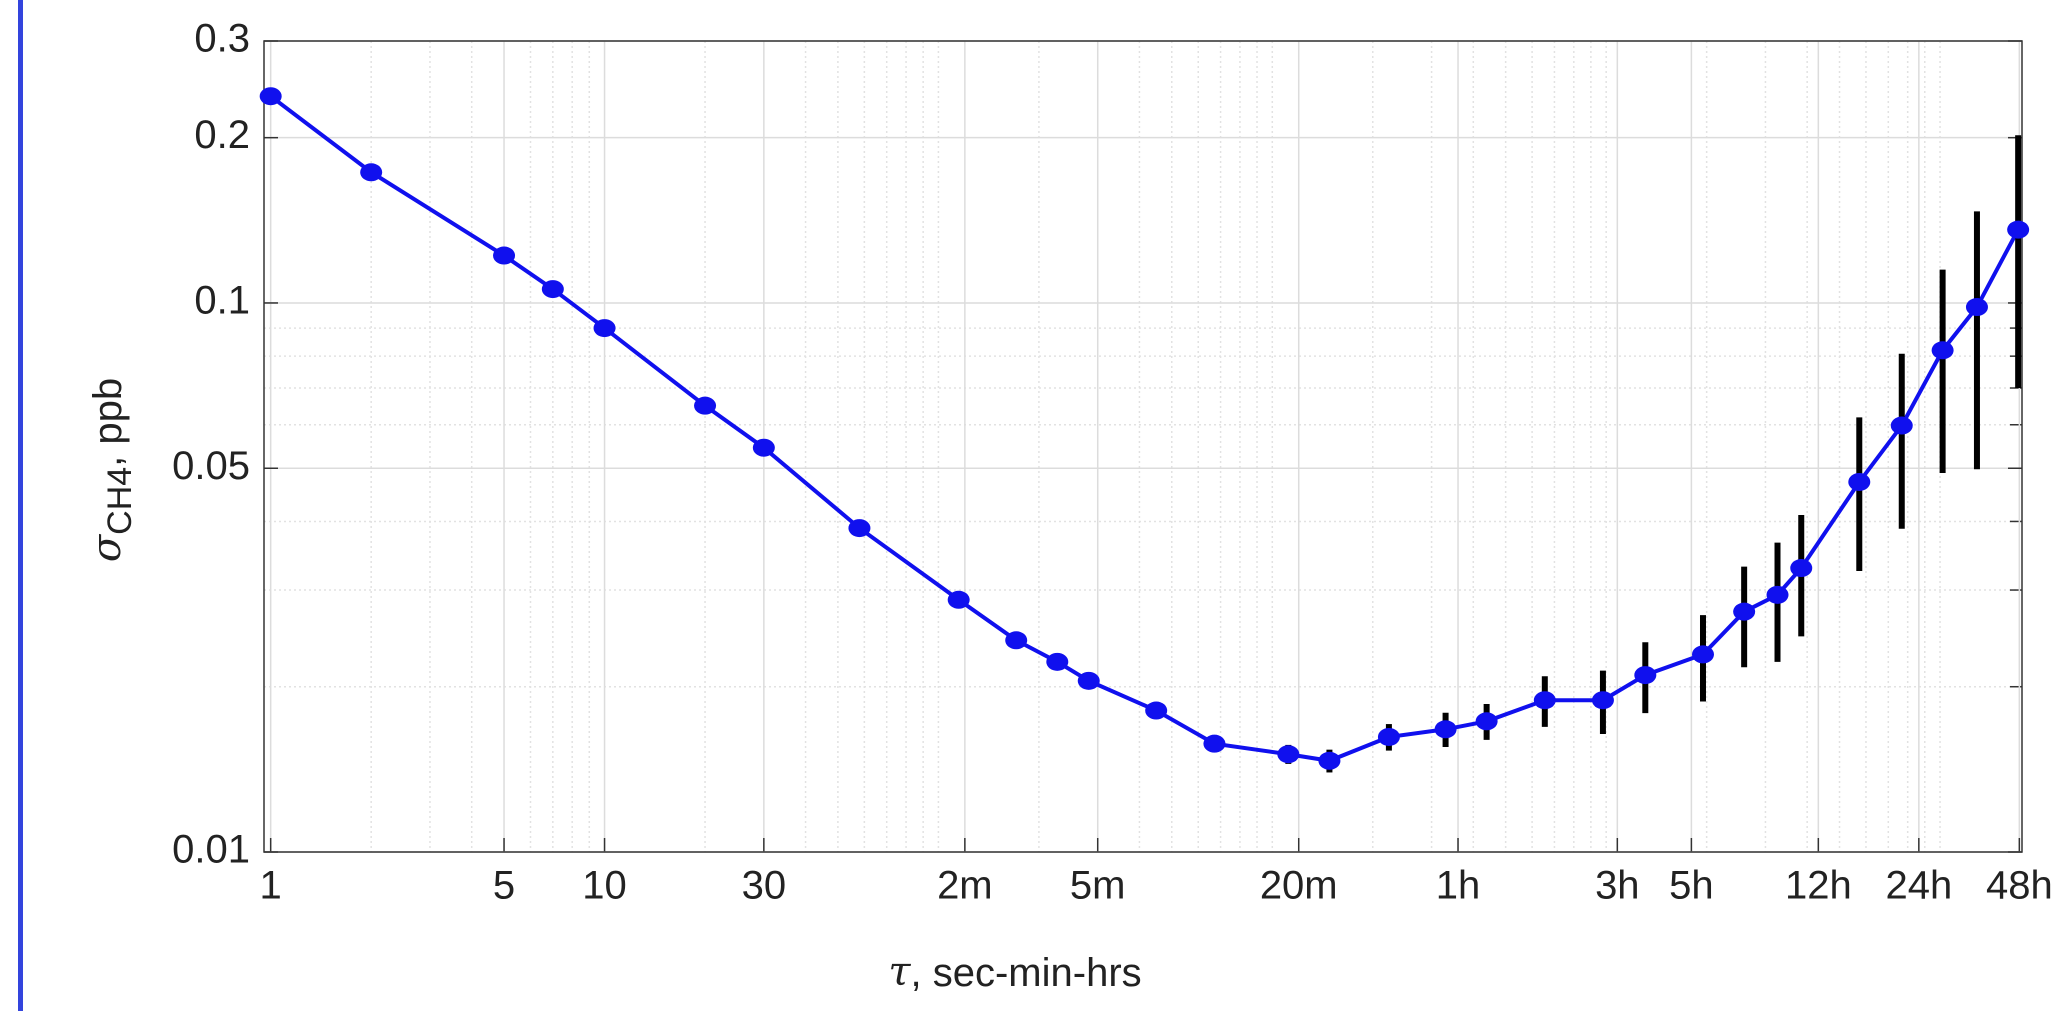  I want to click on y-tick-label: 0.05, so click(211, 466).